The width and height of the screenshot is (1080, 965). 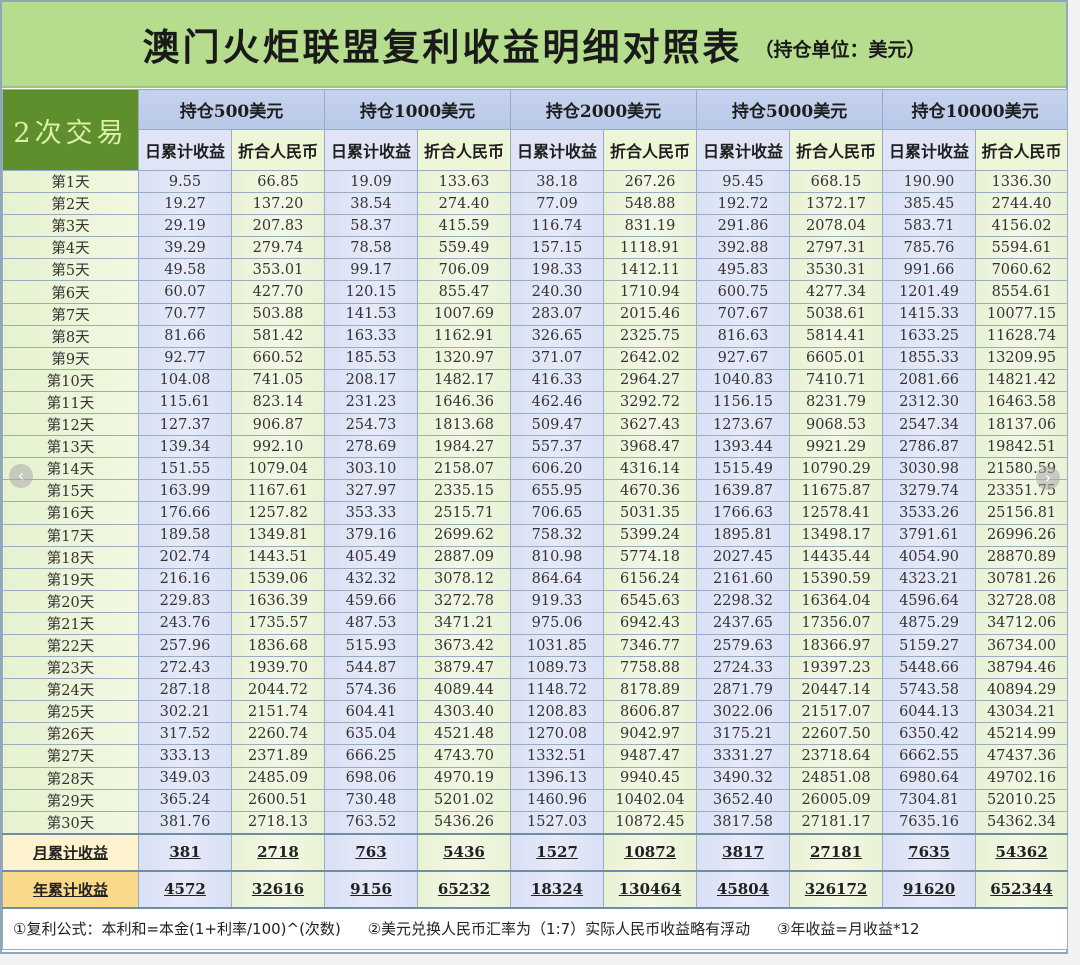 What do you see at coordinates (185, 579) in the screenshot?
I see `usd-cumulative-cell: 216.16` at bounding box center [185, 579].